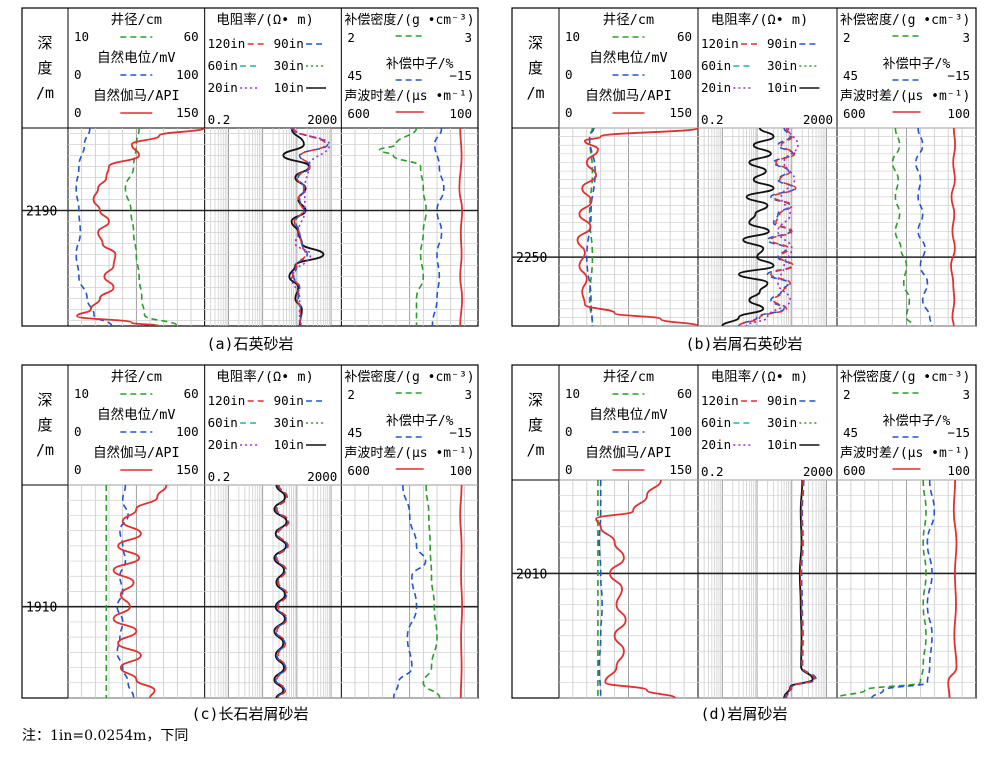 This screenshot has width=1000, height=758. Describe the element at coordinates (187, 74) in the screenshot. I see `track1-scale-max: 100` at that location.